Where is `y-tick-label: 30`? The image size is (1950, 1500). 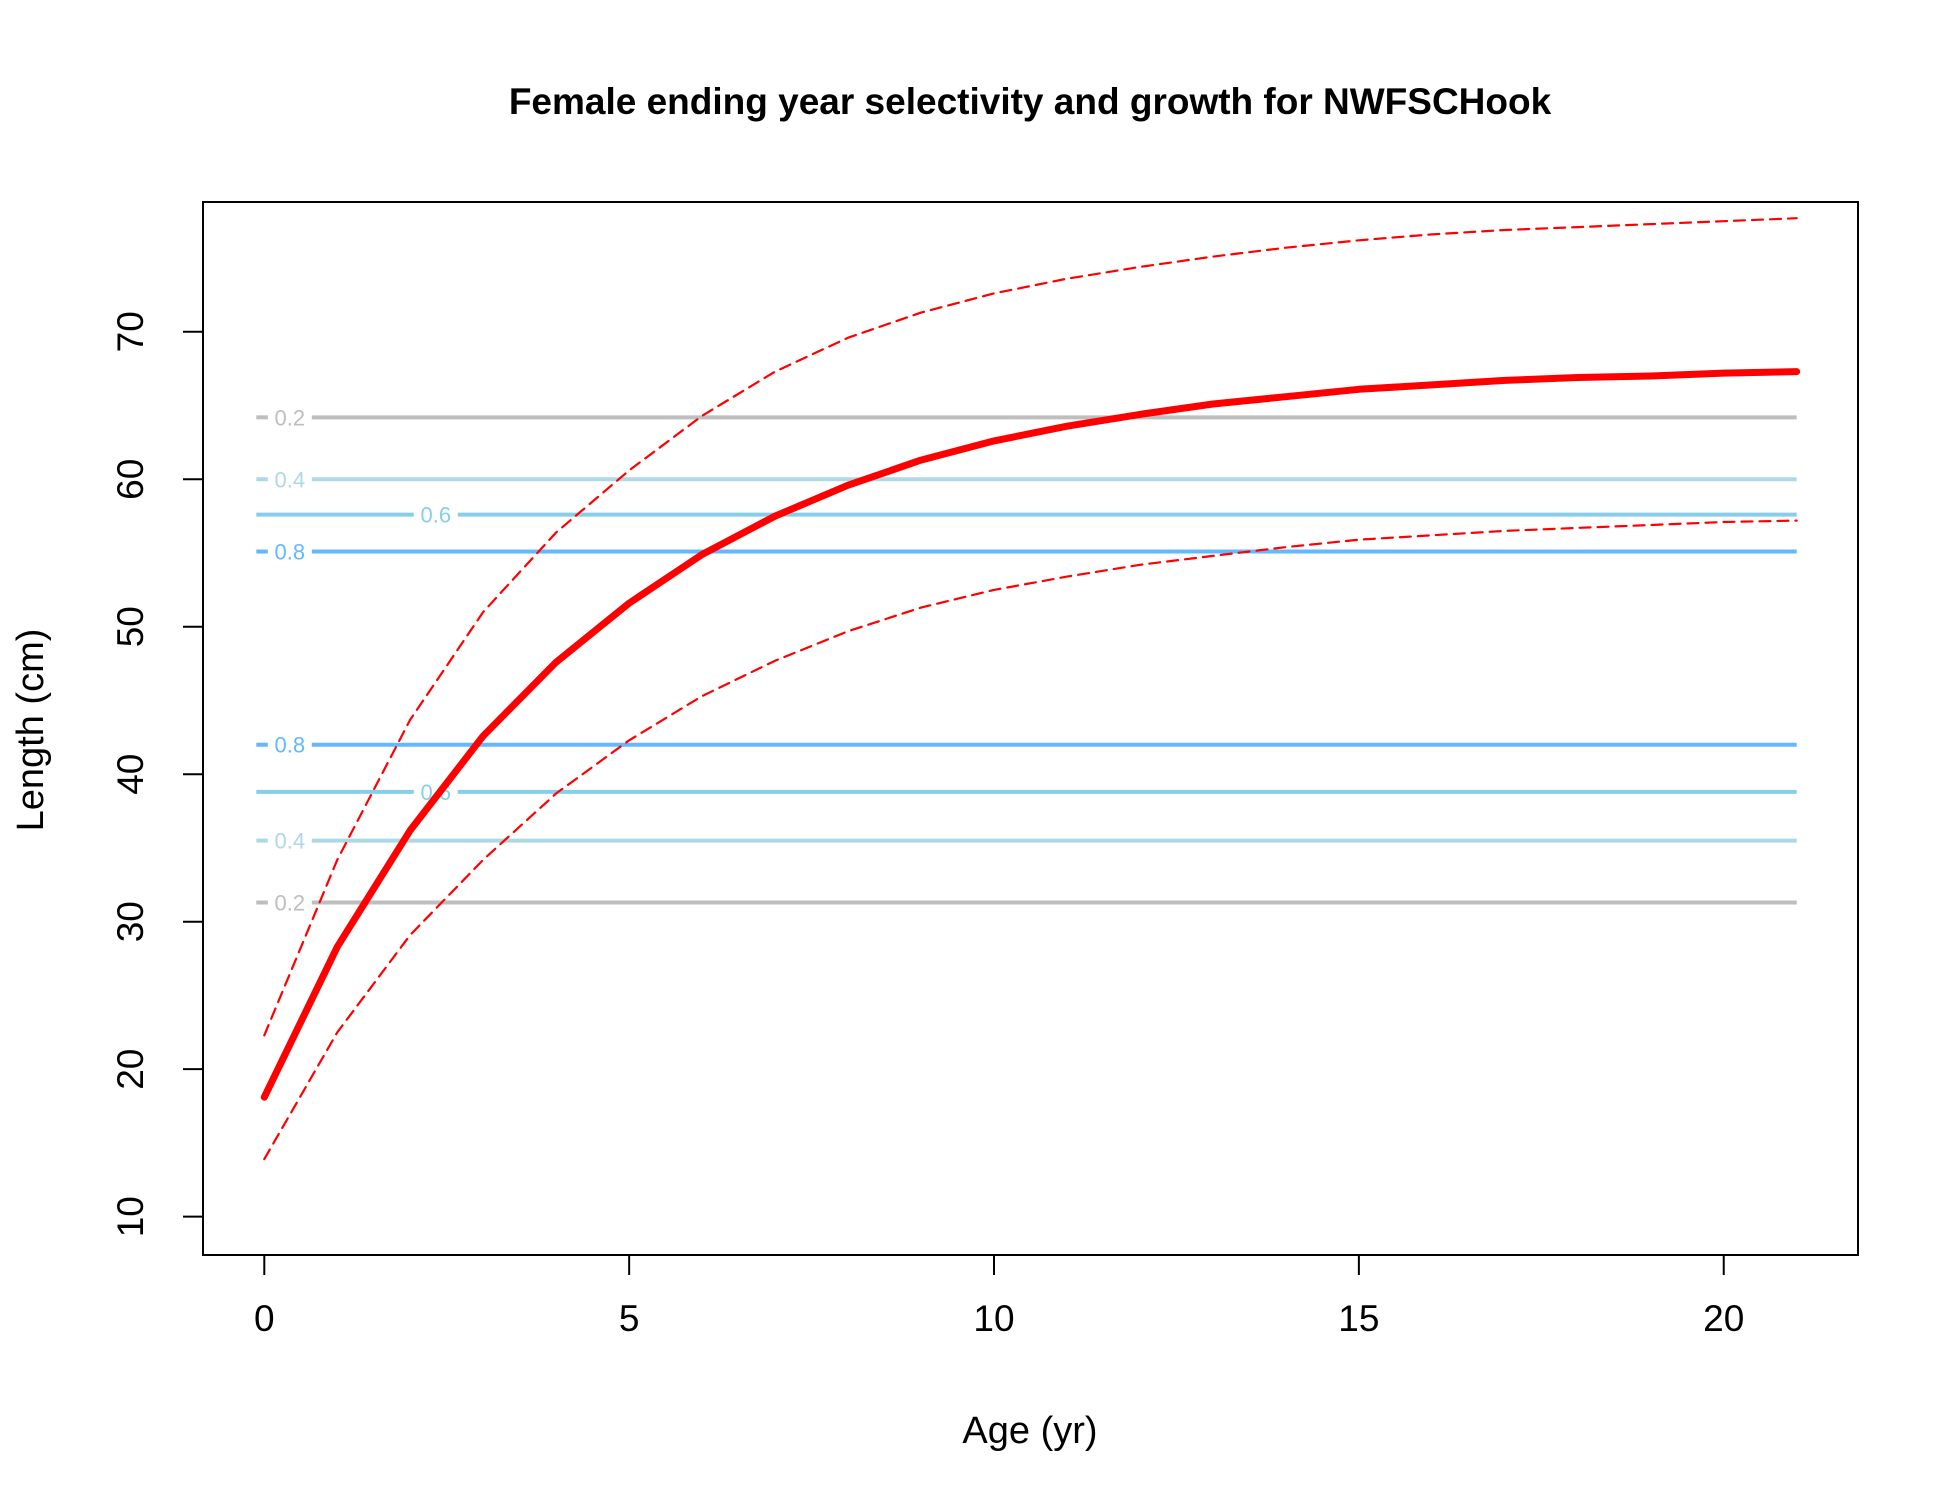
y-tick-label: 30 is located at coordinates (130, 921).